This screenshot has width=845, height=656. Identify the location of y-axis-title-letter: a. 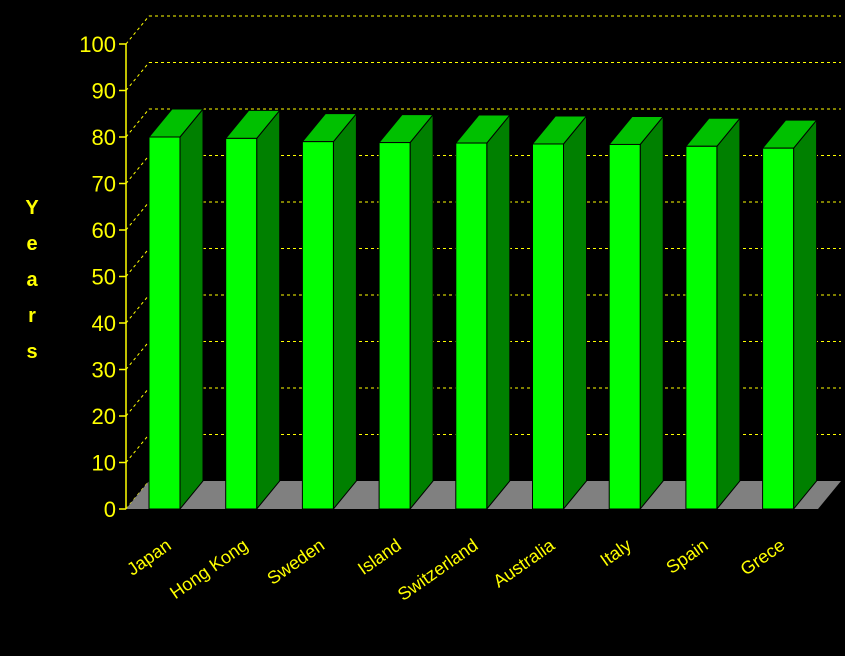
(32, 280).